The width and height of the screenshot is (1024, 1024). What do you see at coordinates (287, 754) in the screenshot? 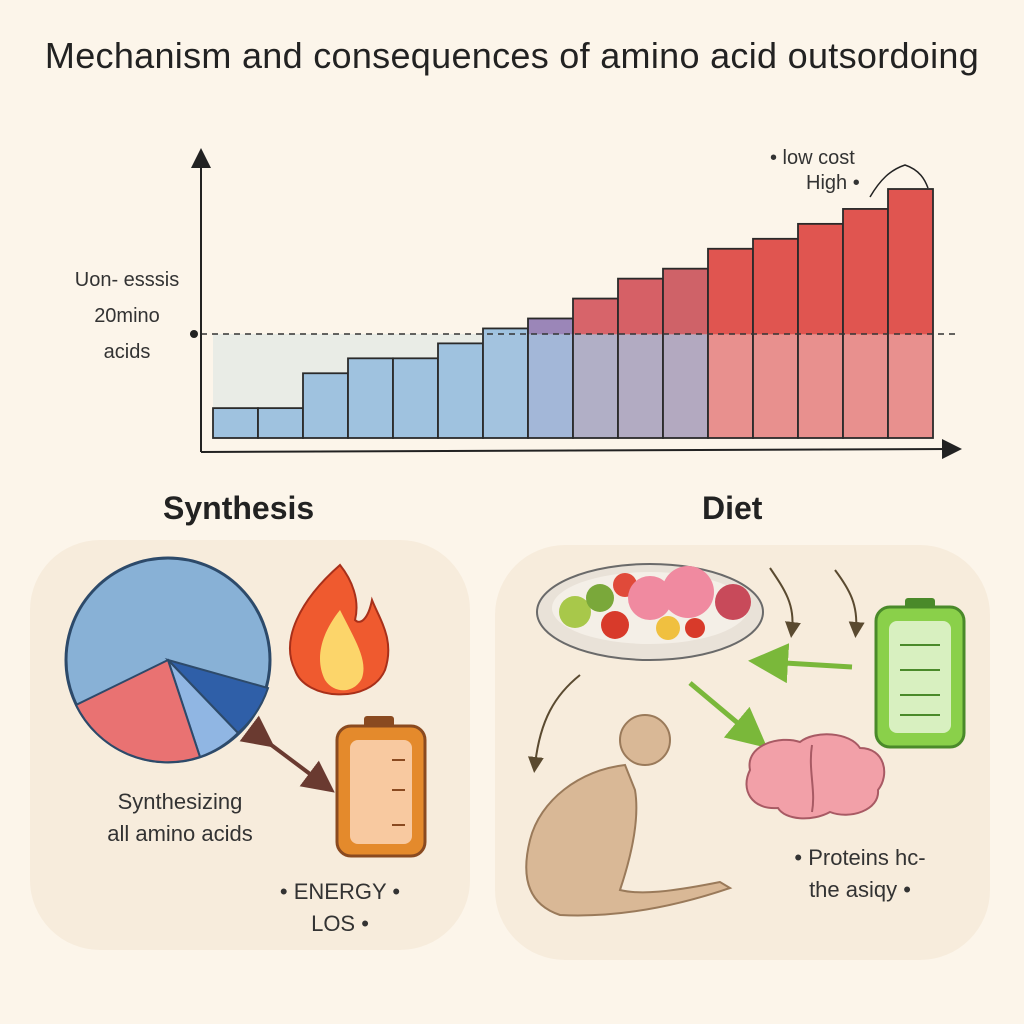
I see `double-arrow-icon` at bounding box center [287, 754].